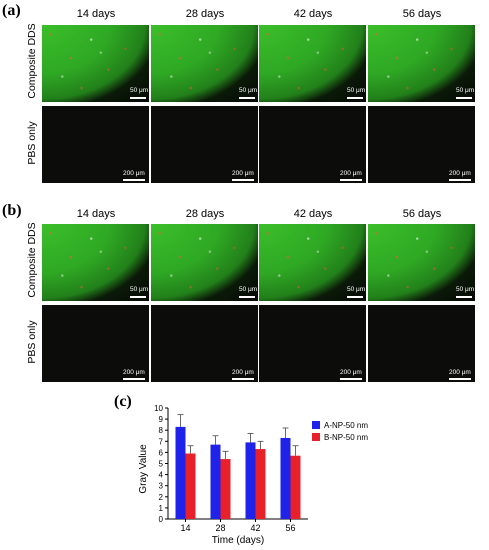  What do you see at coordinates (312, 63) in the screenshot?
I see `panel-a-composite-tile-42: 50 μm` at bounding box center [312, 63].